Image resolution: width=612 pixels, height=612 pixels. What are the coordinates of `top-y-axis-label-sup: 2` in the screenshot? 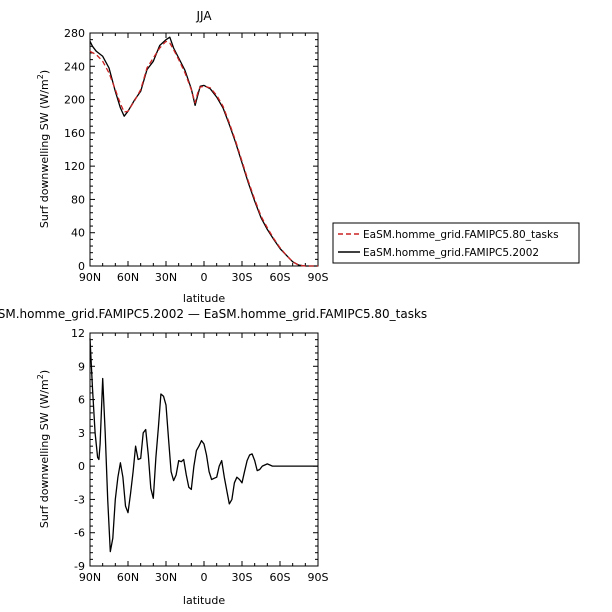 It's located at (40, 76).